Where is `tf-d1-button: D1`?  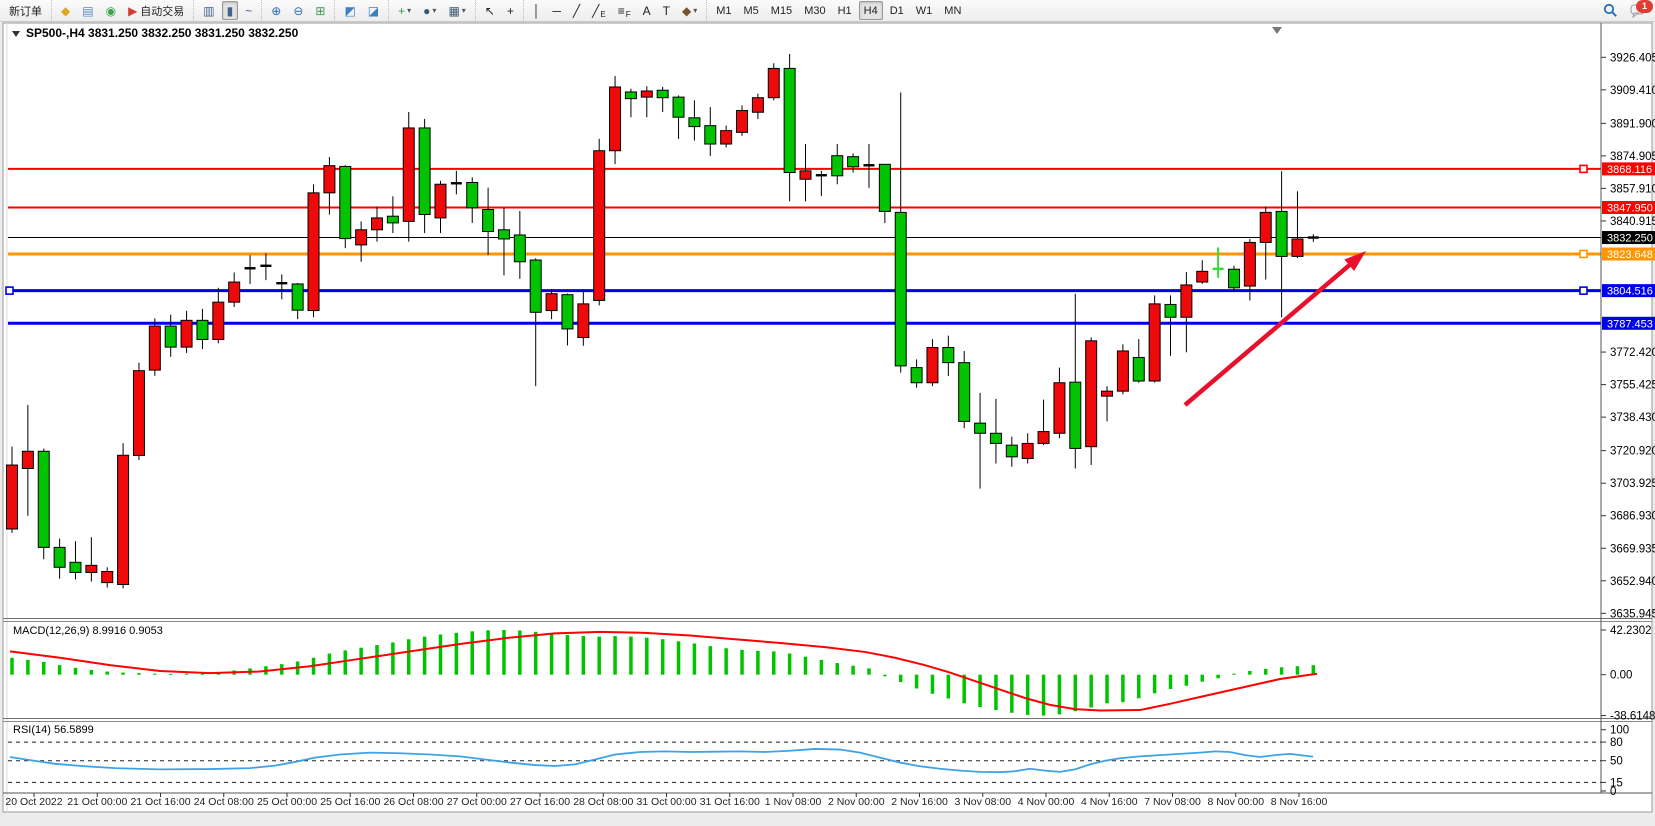 tf-d1-button: D1 is located at coordinates (897, 10).